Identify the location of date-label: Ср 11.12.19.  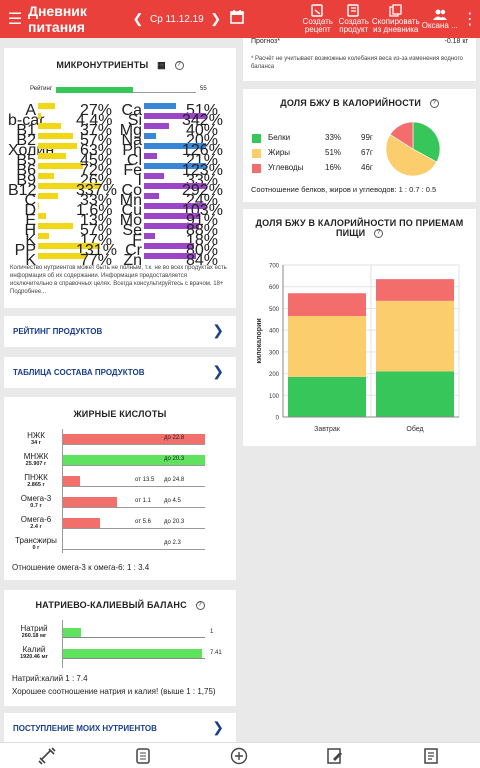
(177, 19).